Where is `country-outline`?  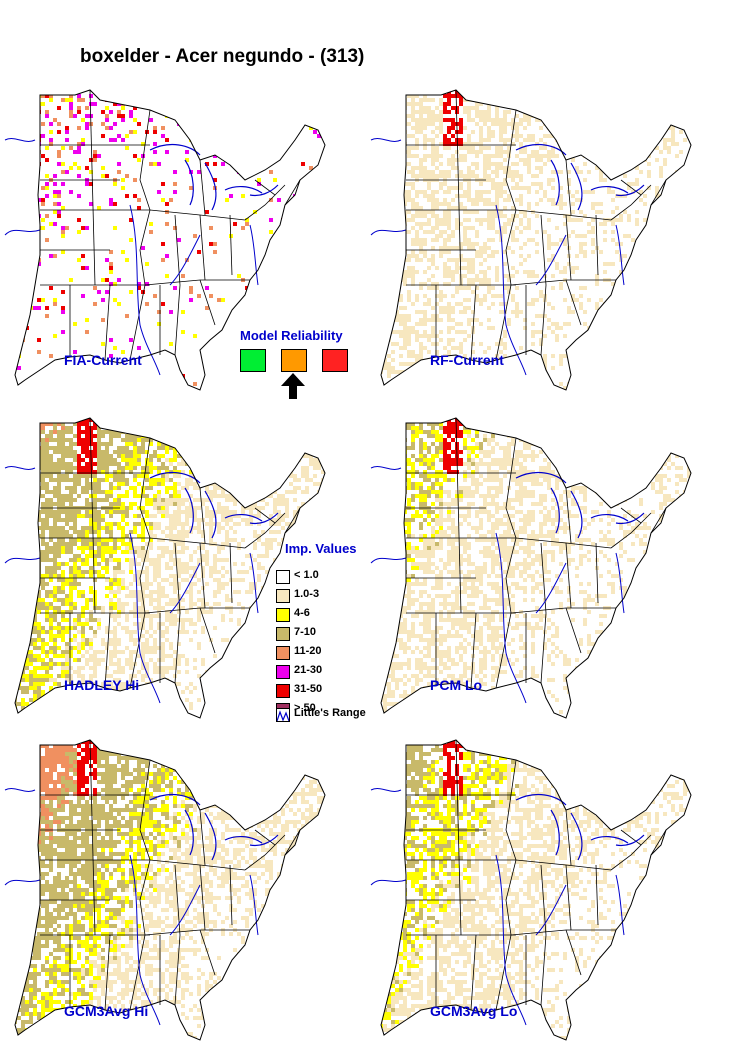
country-outline is located at coordinates (170, 240).